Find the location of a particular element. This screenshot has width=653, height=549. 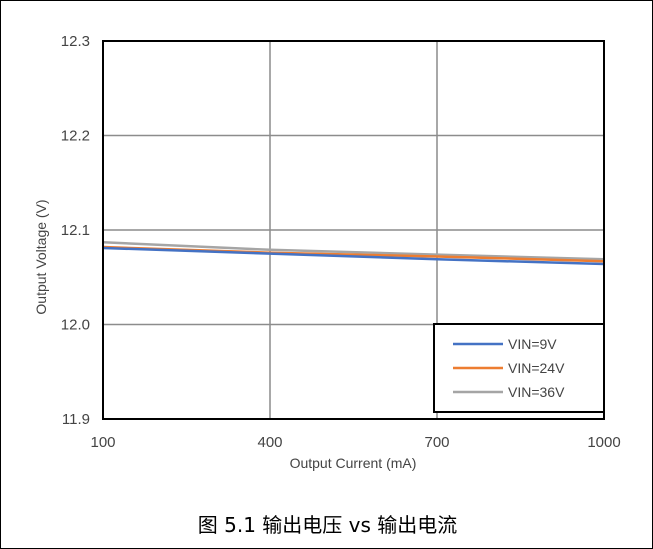

x-tick-label: 1000 is located at coordinates (603, 442).